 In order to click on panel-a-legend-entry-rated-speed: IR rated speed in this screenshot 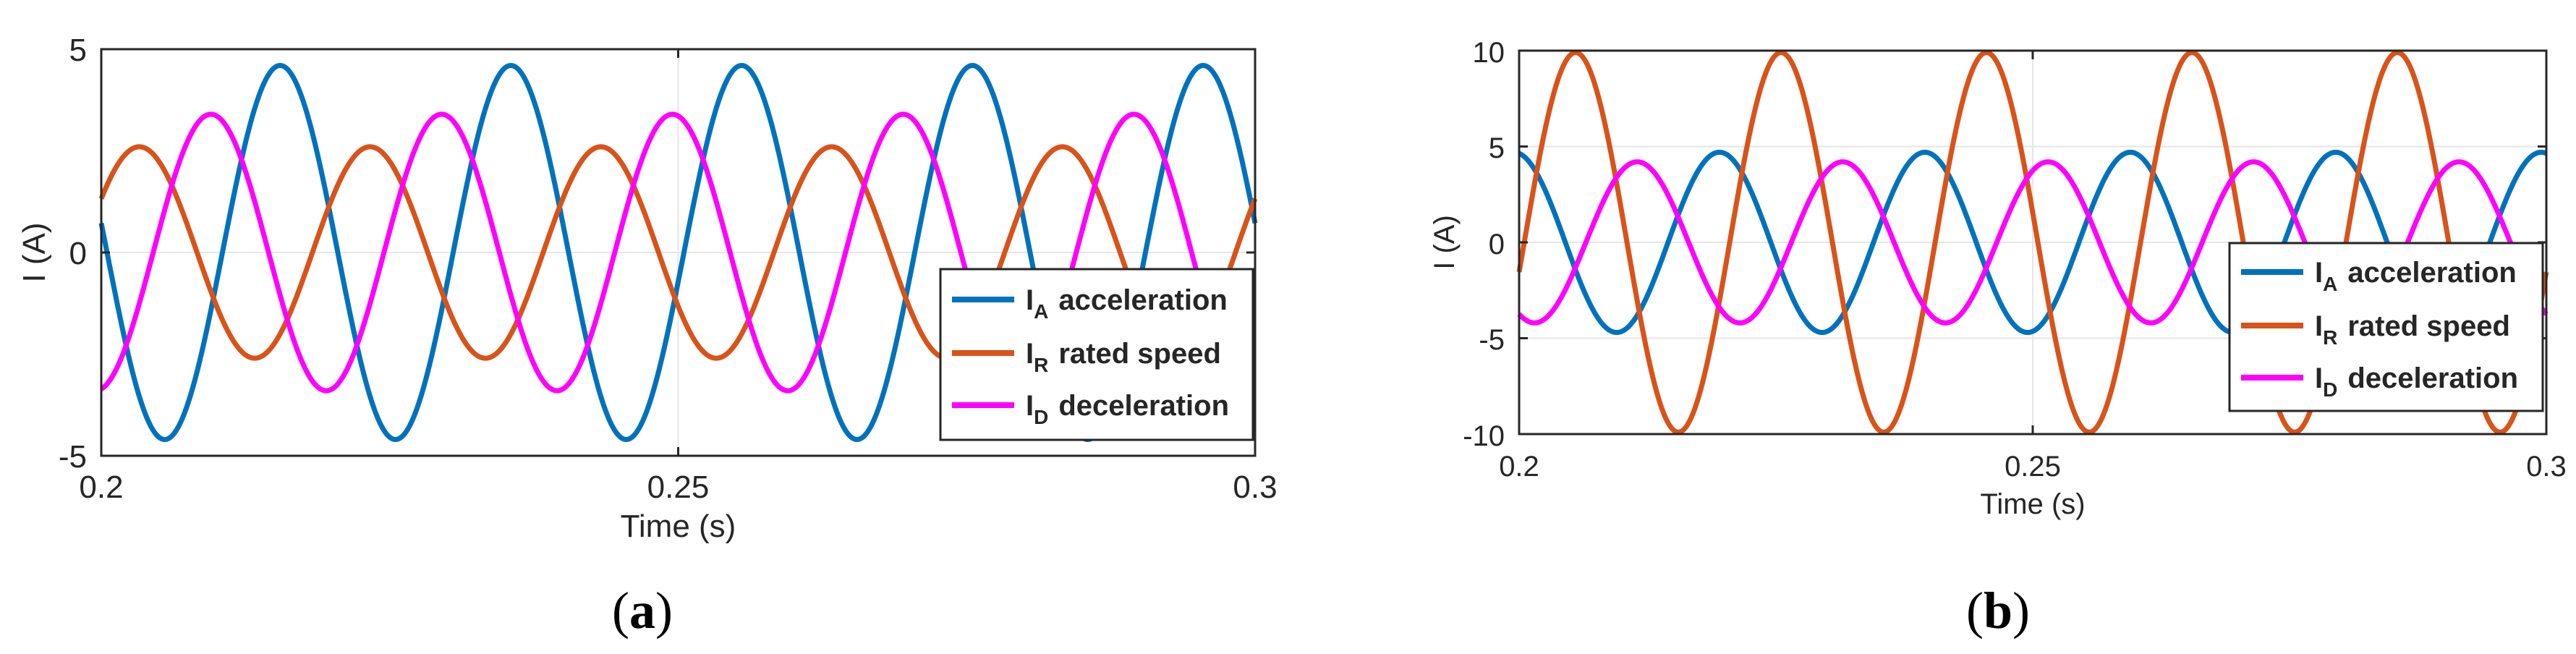, I will do `click(1123, 357)`.